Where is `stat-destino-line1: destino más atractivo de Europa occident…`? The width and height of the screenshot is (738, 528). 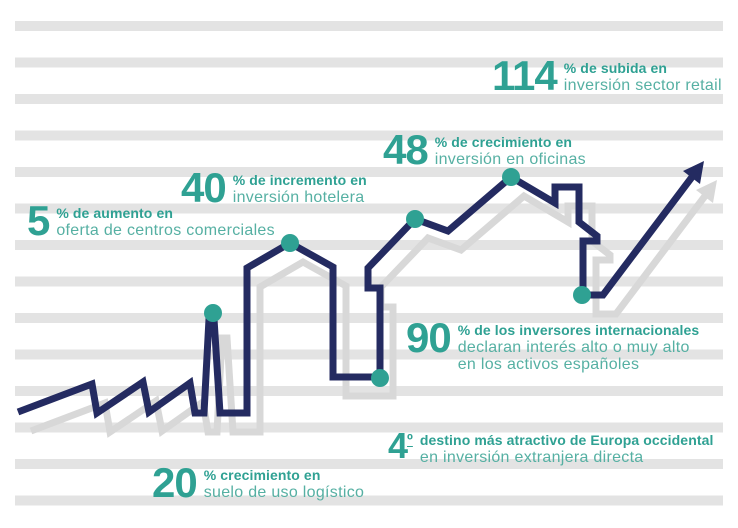 stat-destino-line1: destino más atractivo de Europa occident… is located at coordinates (566, 440).